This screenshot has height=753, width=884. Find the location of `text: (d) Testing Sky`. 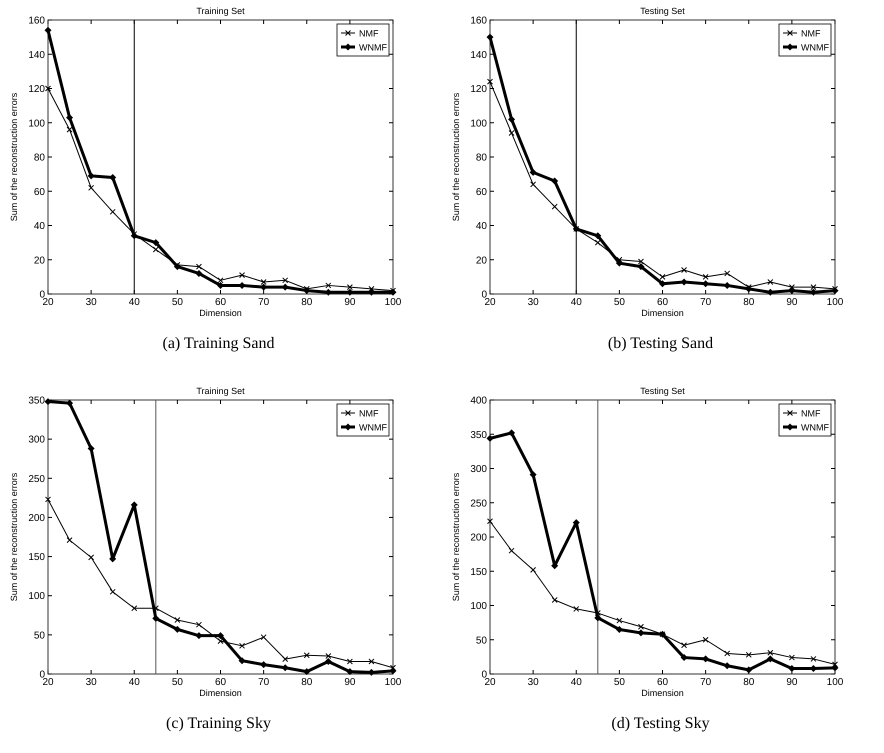

text: (d) Testing Sky is located at coordinates (660, 723).